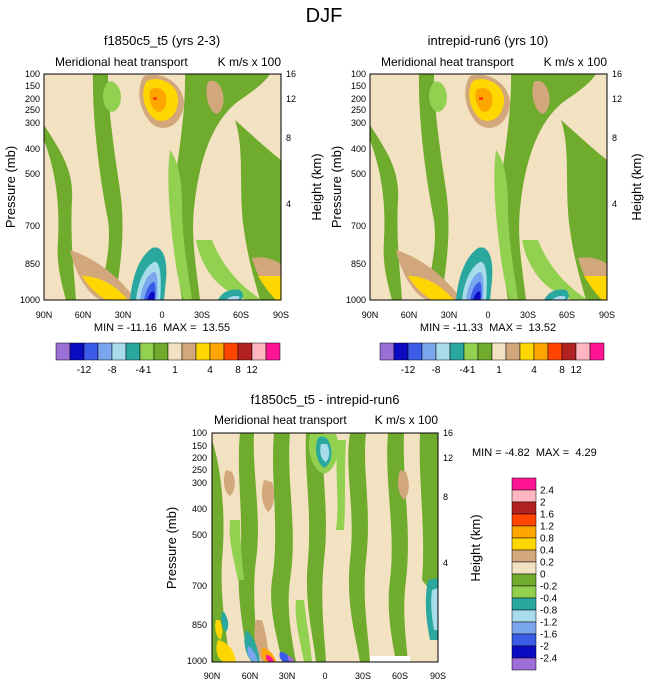  Describe the element at coordinates (32, 226) in the screenshot. I see `panel-1-y-tick: 700` at that location.